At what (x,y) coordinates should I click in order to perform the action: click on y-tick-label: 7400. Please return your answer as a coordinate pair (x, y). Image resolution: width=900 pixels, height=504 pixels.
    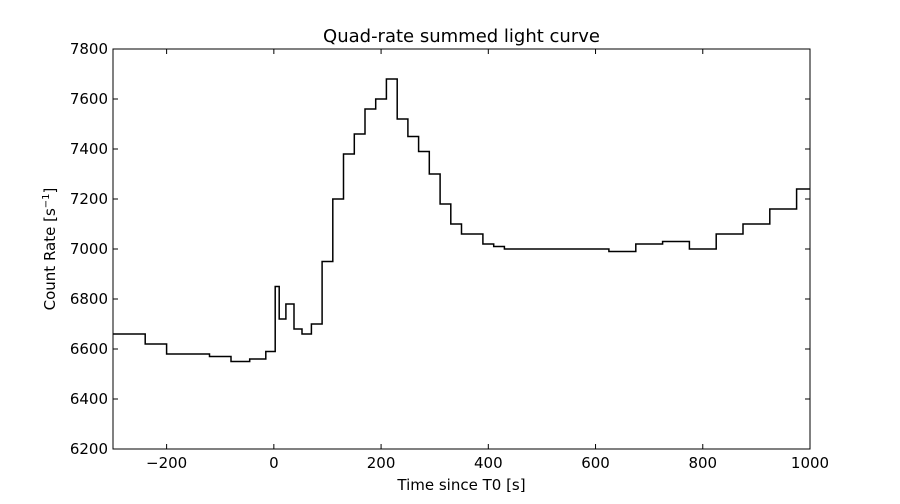
    Looking at the image, I should click on (89, 149).